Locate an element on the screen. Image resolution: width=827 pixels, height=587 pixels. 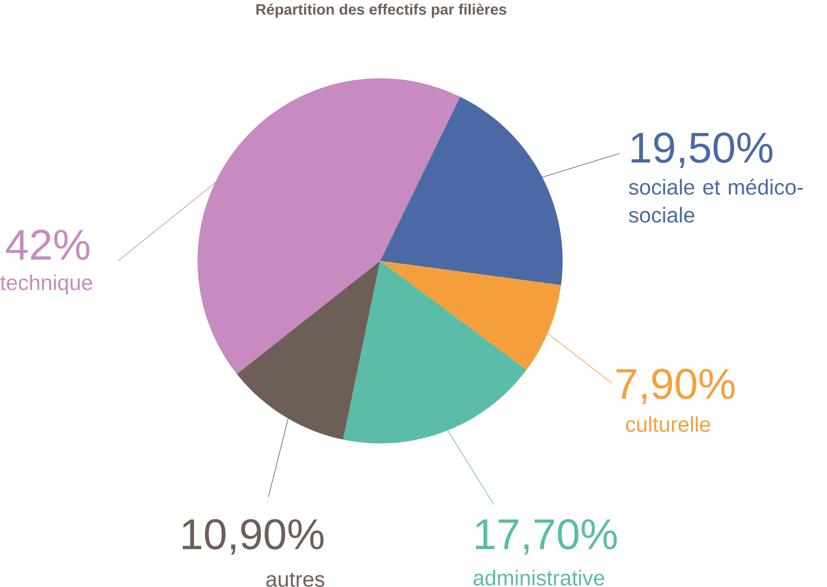
data-label: 10,90% is located at coordinates (253, 537).